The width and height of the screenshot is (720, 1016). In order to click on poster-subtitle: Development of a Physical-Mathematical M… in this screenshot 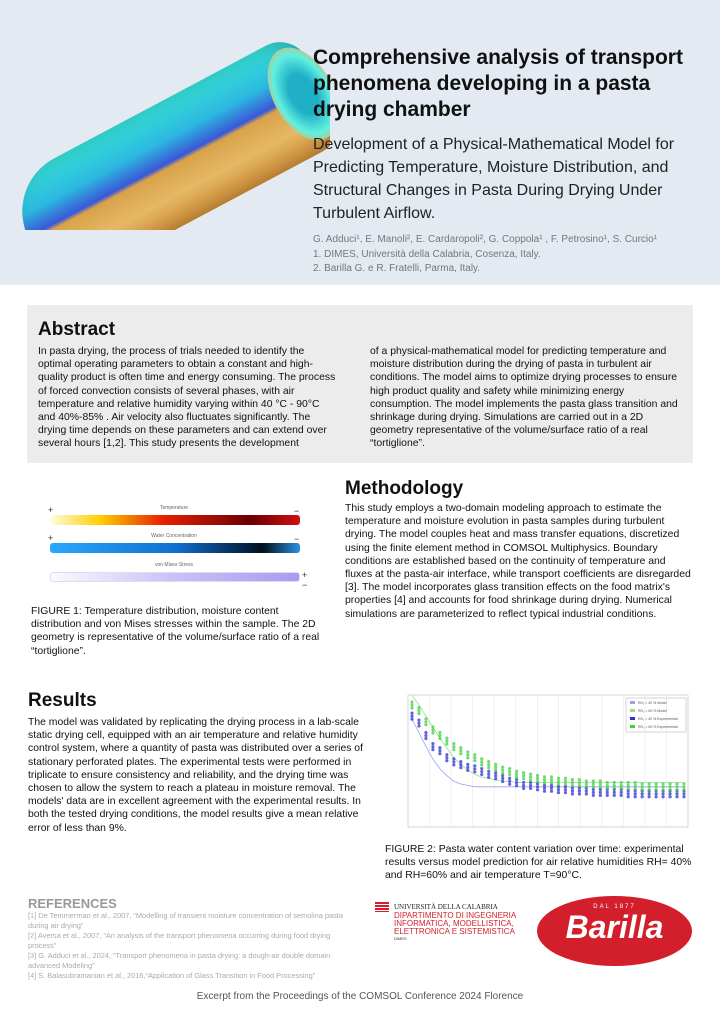, I will do `click(494, 179)`.